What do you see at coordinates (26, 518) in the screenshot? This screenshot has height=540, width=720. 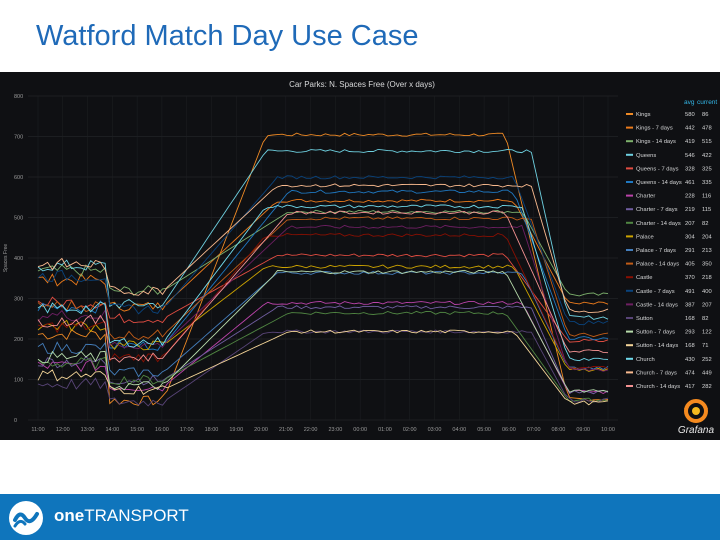 I see `onetransport-logo-icon` at bounding box center [26, 518].